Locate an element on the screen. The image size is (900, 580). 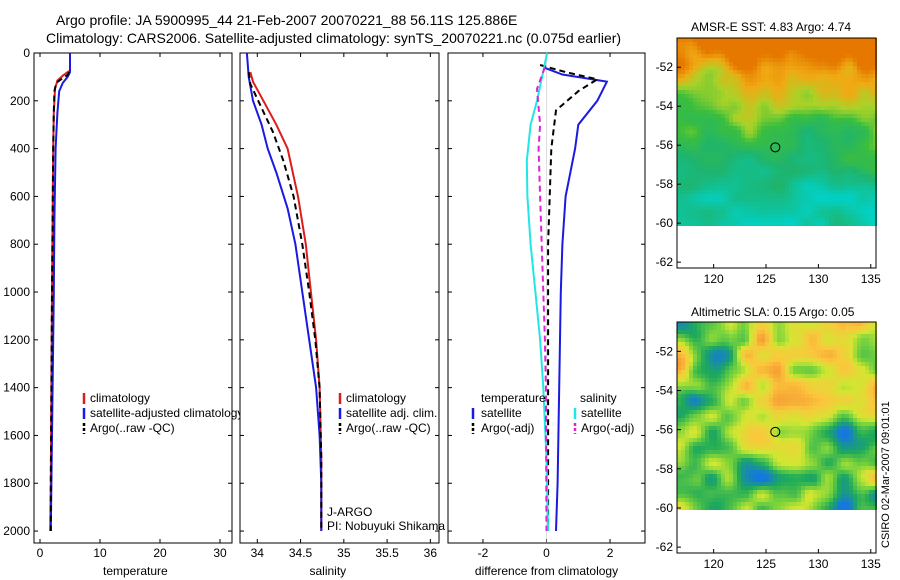
map-frame-sst_map is located at coordinates (776, 153).